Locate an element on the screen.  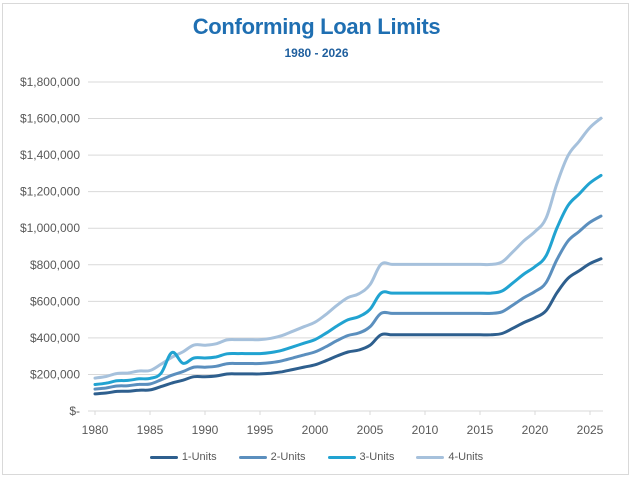
y-tick-label: $1,200,000 is located at coordinates (50, 192).